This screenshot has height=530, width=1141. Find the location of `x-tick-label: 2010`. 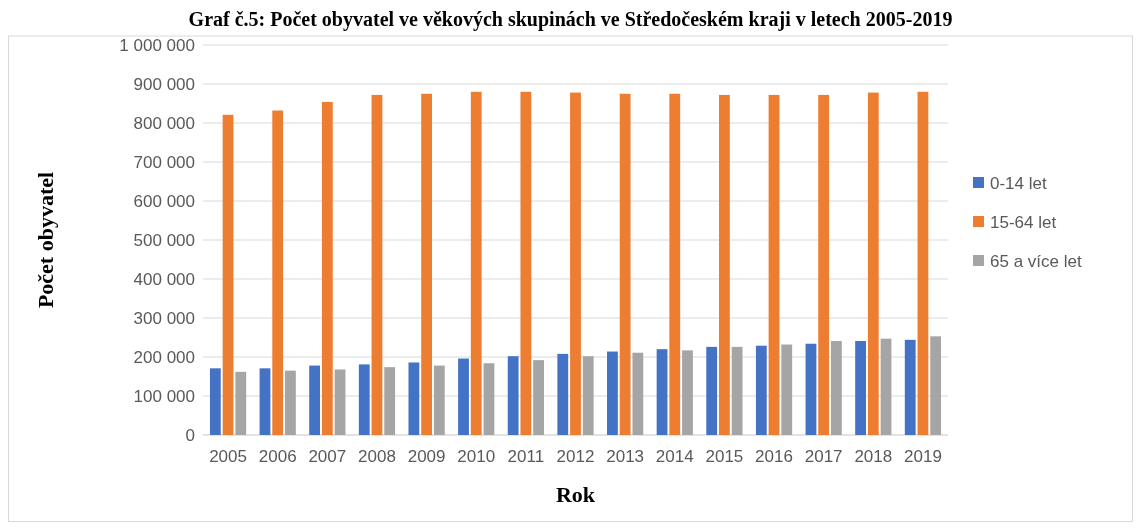

x-tick-label: 2010 is located at coordinates (476, 456).